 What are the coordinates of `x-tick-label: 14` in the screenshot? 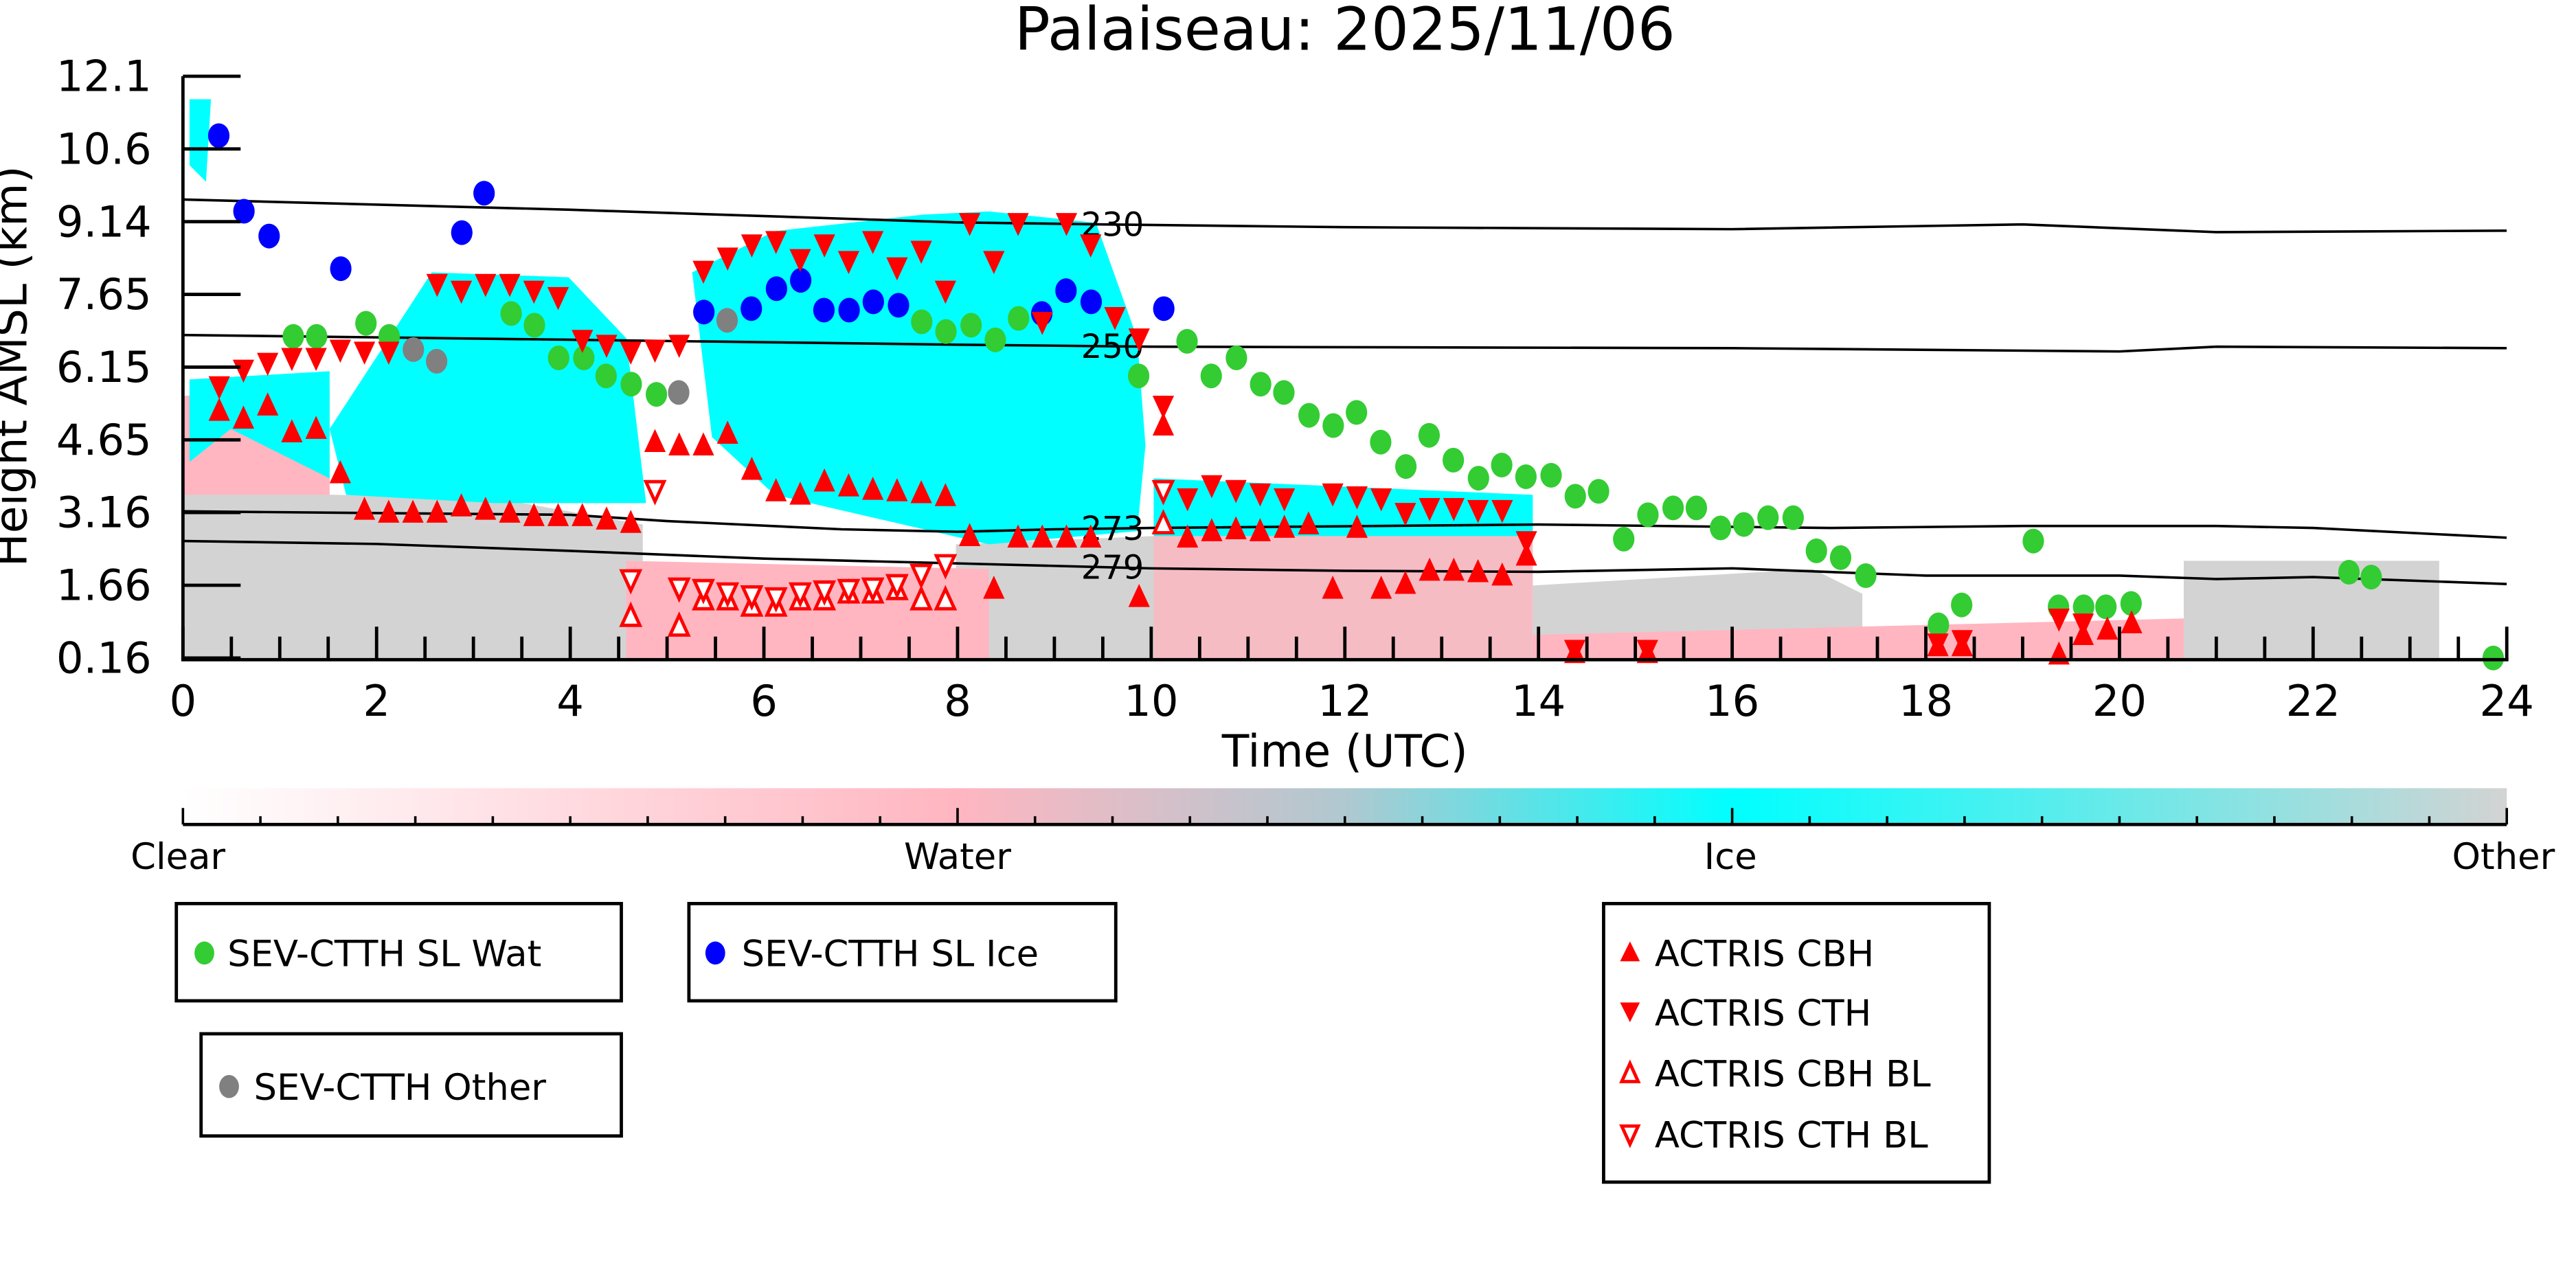 It's located at (1538, 701).